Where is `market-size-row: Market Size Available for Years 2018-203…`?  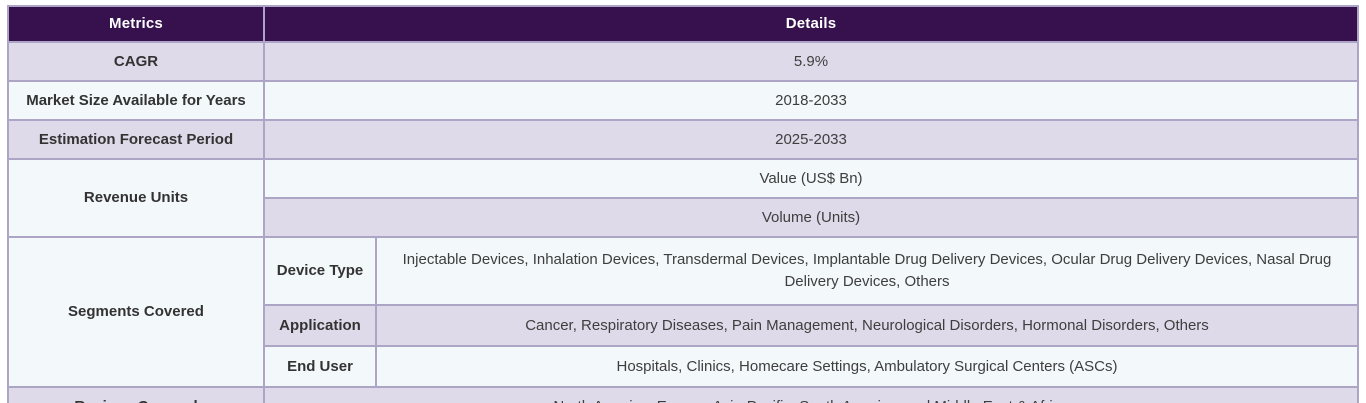 market-size-row: Market Size Available for Years 2018-203… is located at coordinates (683, 100).